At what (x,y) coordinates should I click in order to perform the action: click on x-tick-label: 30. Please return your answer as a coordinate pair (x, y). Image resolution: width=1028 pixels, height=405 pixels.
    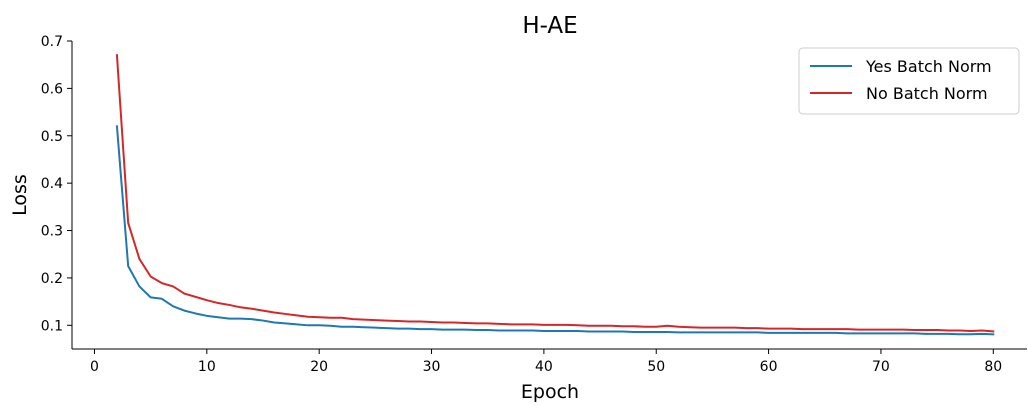
    Looking at the image, I should click on (432, 367).